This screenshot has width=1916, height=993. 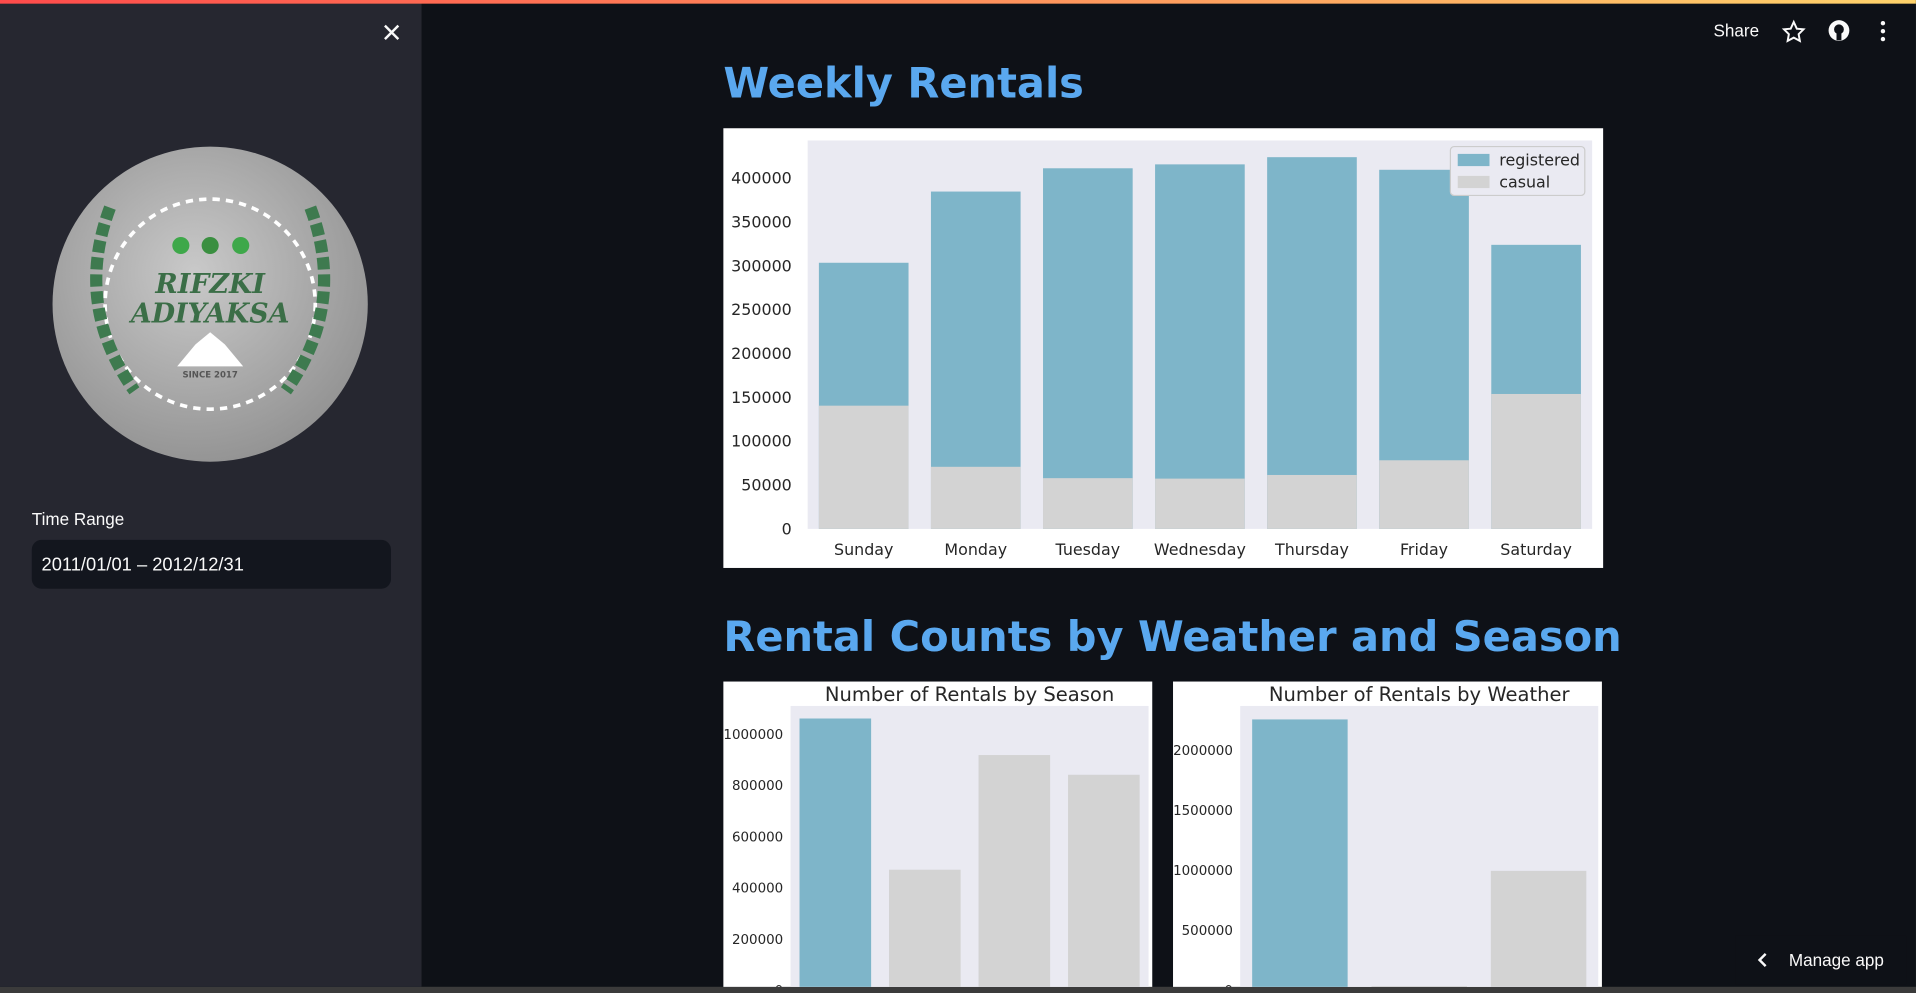 I want to click on chart-title: Number of Rentals by Weather, so click(x=1420, y=694).